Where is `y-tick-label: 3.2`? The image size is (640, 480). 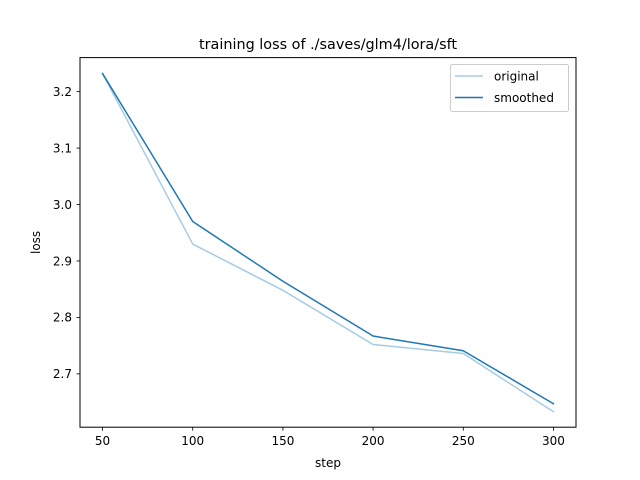
y-tick-label: 3.2 is located at coordinates (62, 92).